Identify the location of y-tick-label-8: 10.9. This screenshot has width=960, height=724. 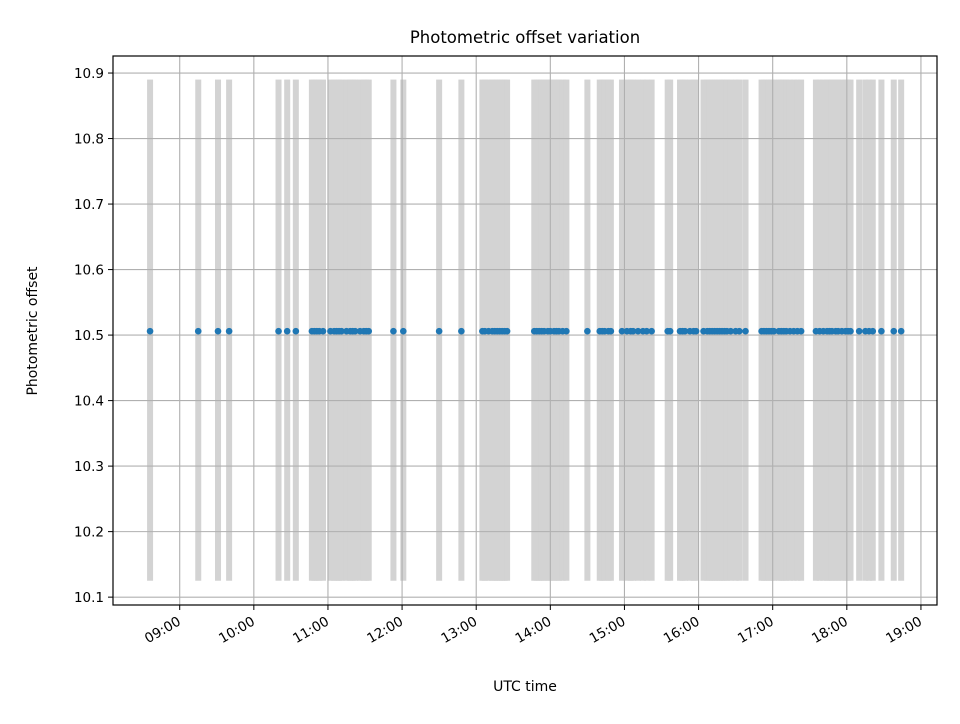
(89, 74).